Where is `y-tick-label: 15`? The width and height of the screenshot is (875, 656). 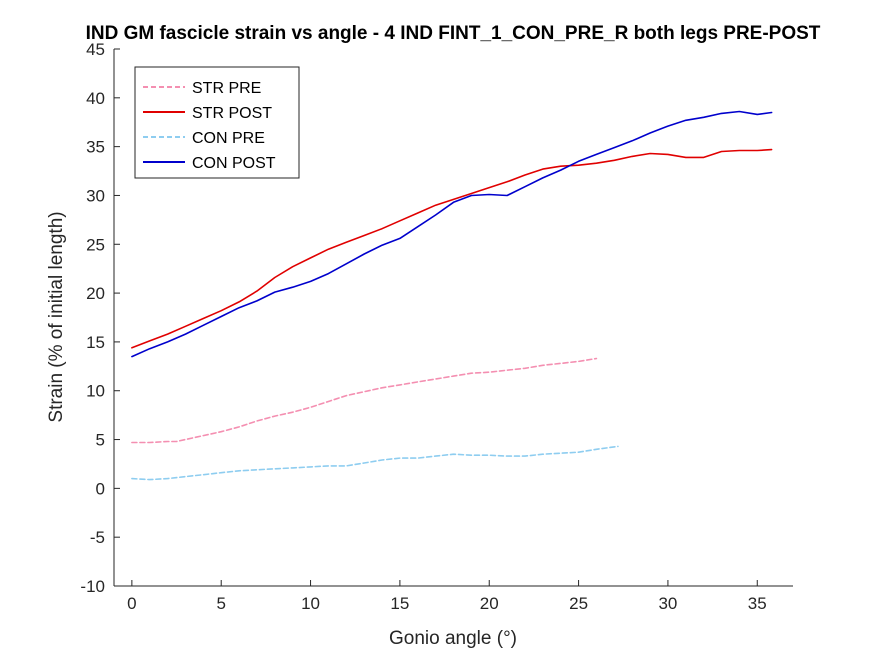 y-tick-label: 15 is located at coordinates (95, 342).